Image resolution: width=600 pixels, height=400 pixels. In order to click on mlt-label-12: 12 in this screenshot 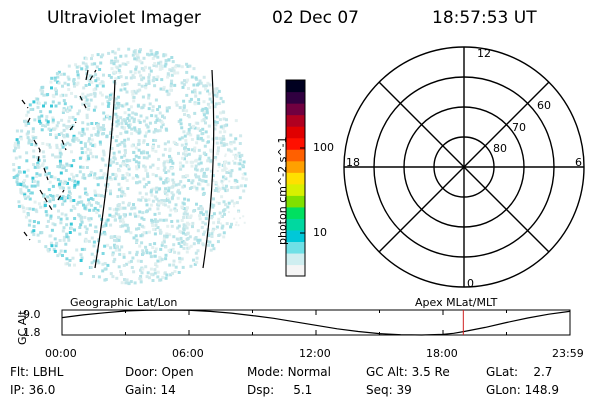, I will do `click(484, 53)`.